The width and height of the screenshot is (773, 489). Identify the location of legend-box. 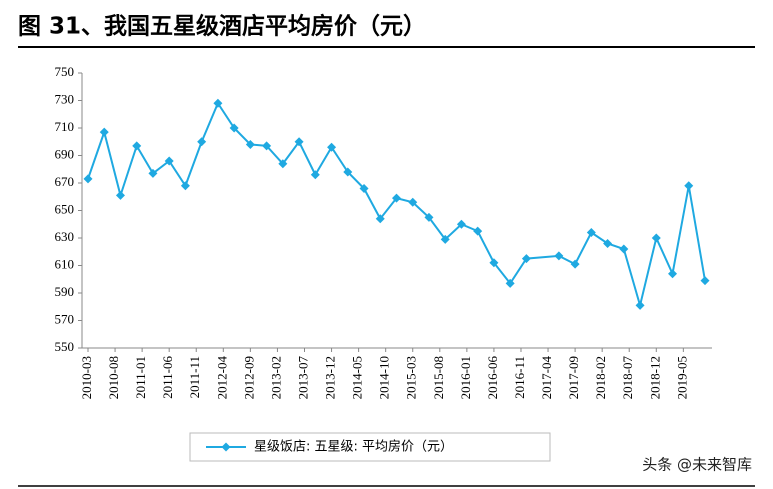
(370, 447).